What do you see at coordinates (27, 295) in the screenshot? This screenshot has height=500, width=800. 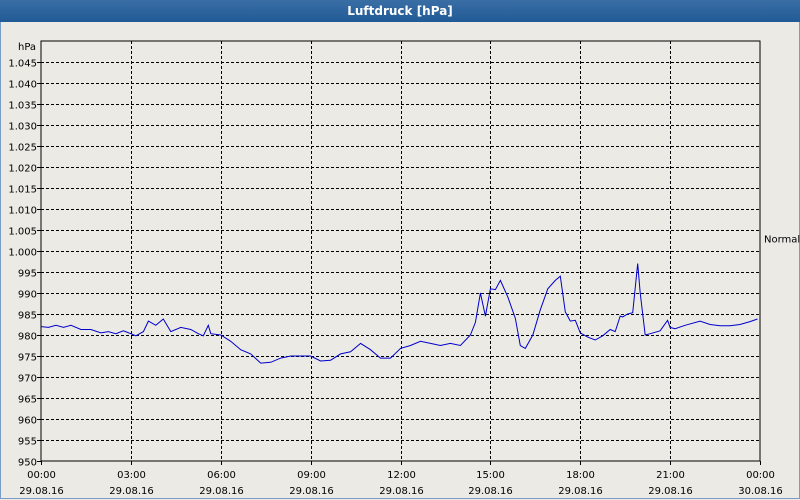 I see `y-tick-label: 990` at bounding box center [27, 295].